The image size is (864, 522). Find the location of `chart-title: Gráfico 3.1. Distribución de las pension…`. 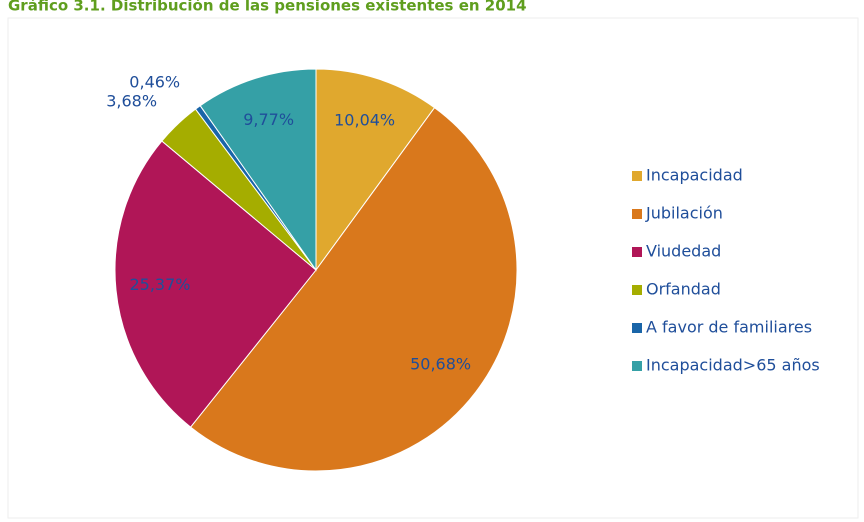

chart-title: Gráfico 3.1. Distribución de las pension… is located at coordinates (267, 7).